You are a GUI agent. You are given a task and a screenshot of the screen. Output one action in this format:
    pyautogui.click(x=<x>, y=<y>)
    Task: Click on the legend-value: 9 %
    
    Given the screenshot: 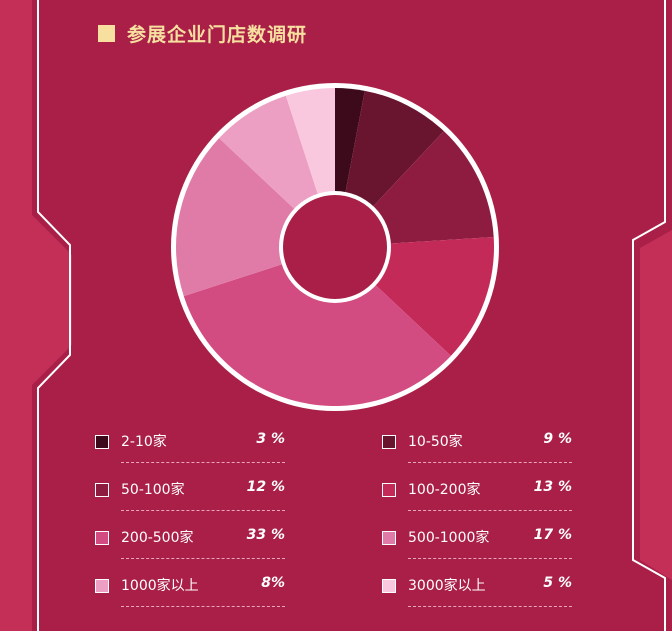 What is the action you would take?
    pyautogui.click(x=557, y=439)
    